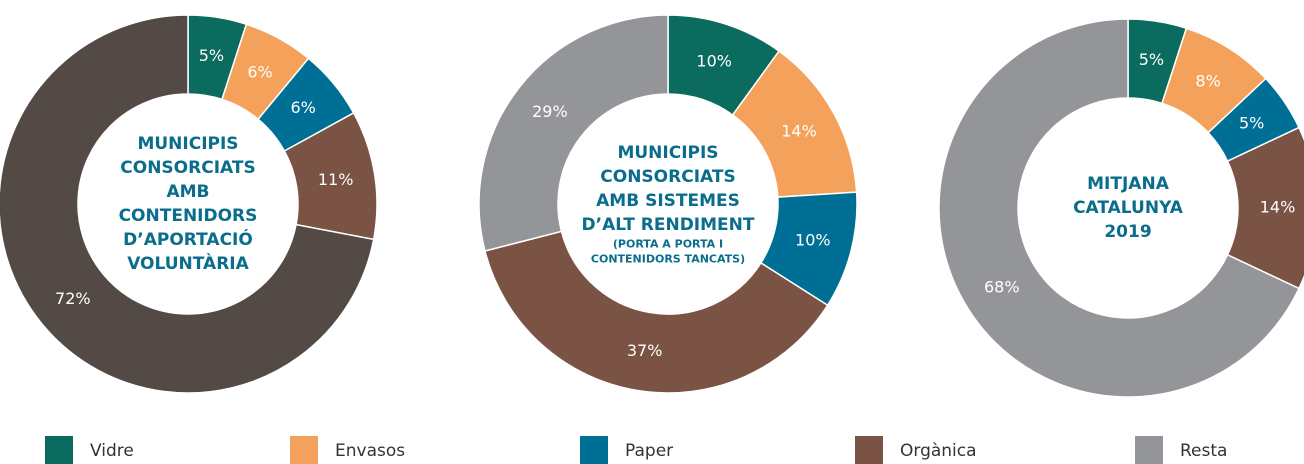  Describe the element at coordinates (668, 259) in the screenshot. I see `center-subtext: CONTENIDORS TANCATS)` at that location.